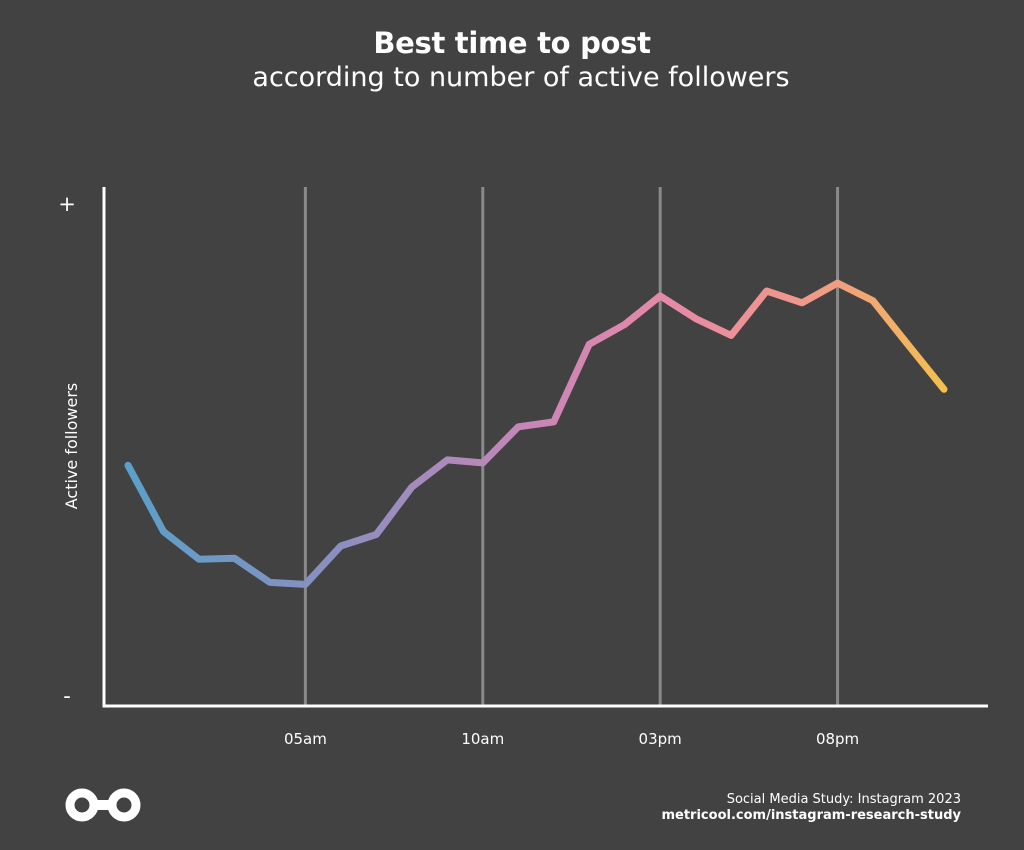 The height and width of the screenshot is (850, 1024). I want to click on chart-subtitle: according to number of active followers, so click(521, 77).